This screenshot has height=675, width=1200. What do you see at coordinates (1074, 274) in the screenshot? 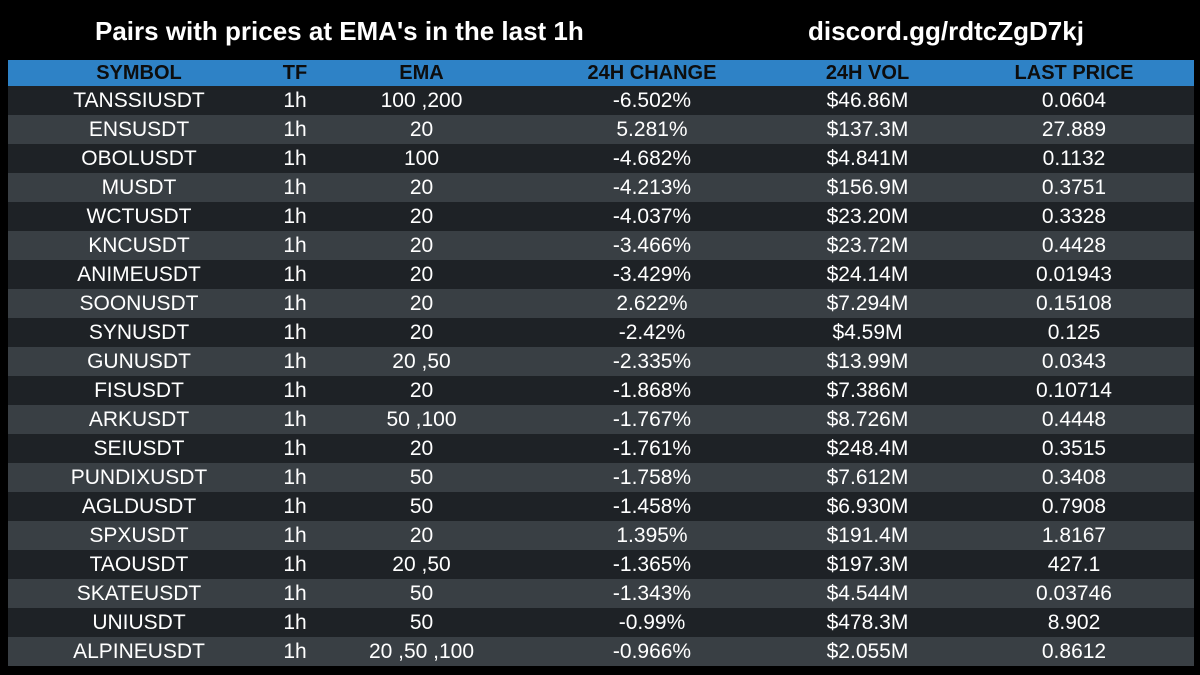
I see `cell-last-price: 0.01943` at bounding box center [1074, 274].